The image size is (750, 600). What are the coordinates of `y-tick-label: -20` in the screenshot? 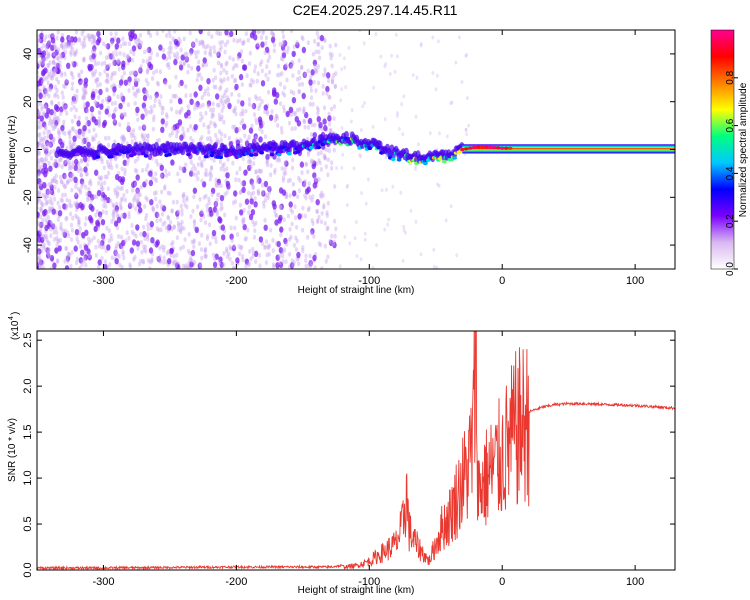 It's located at (28, 197).